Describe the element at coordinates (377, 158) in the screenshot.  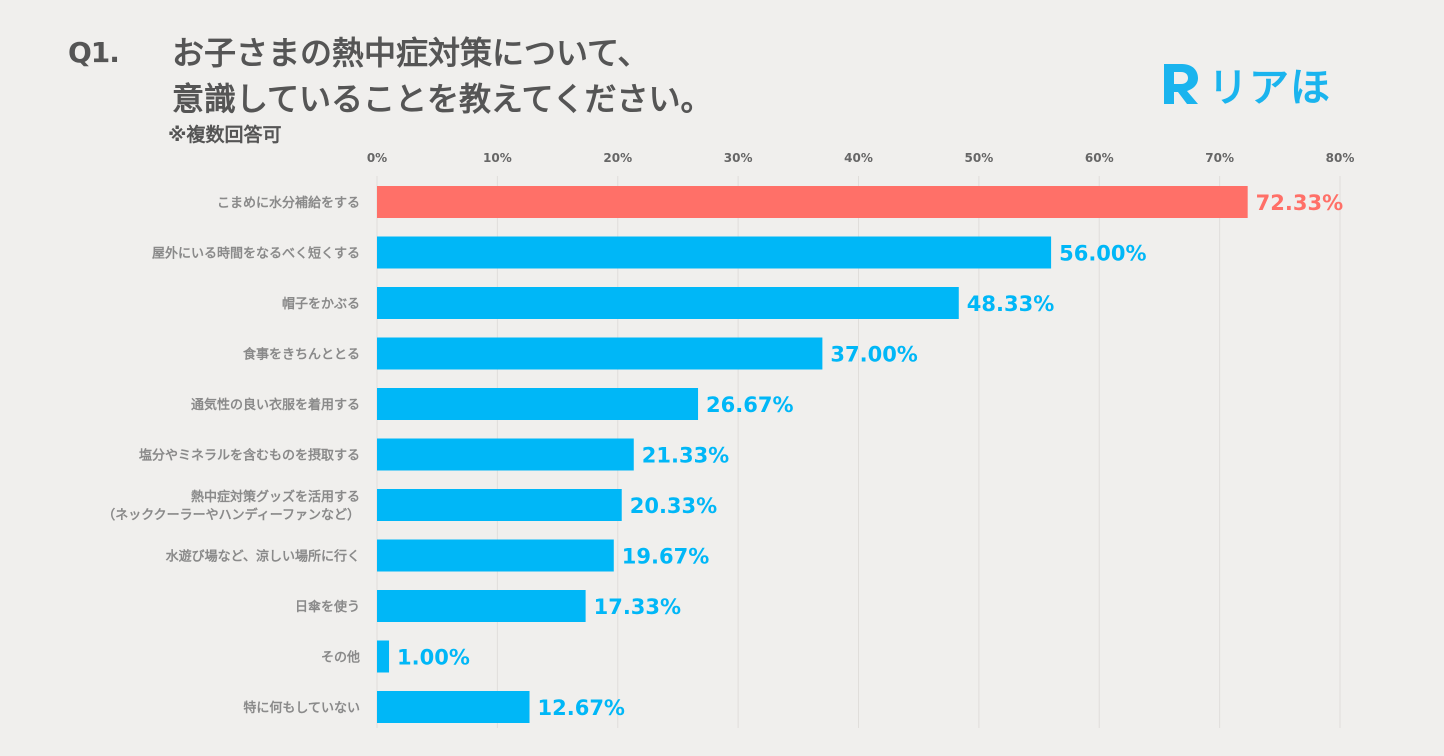
I see `x-tick-label: 0%` at that location.